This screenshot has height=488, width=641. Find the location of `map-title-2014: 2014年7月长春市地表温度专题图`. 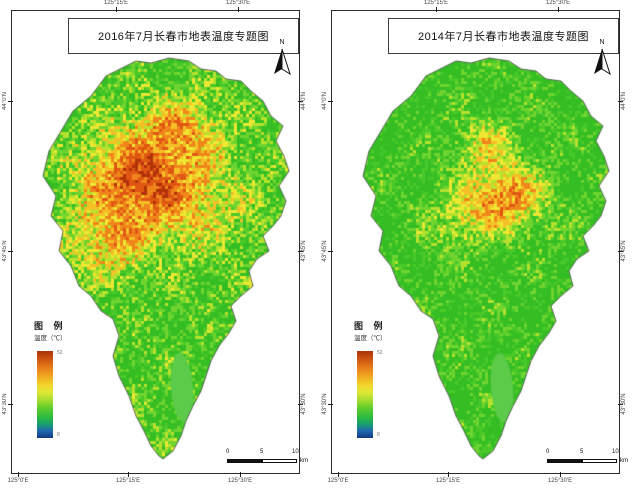

map-title-2014: 2014年7月长春市地表温度专题图 is located at coordinates (503, 36).